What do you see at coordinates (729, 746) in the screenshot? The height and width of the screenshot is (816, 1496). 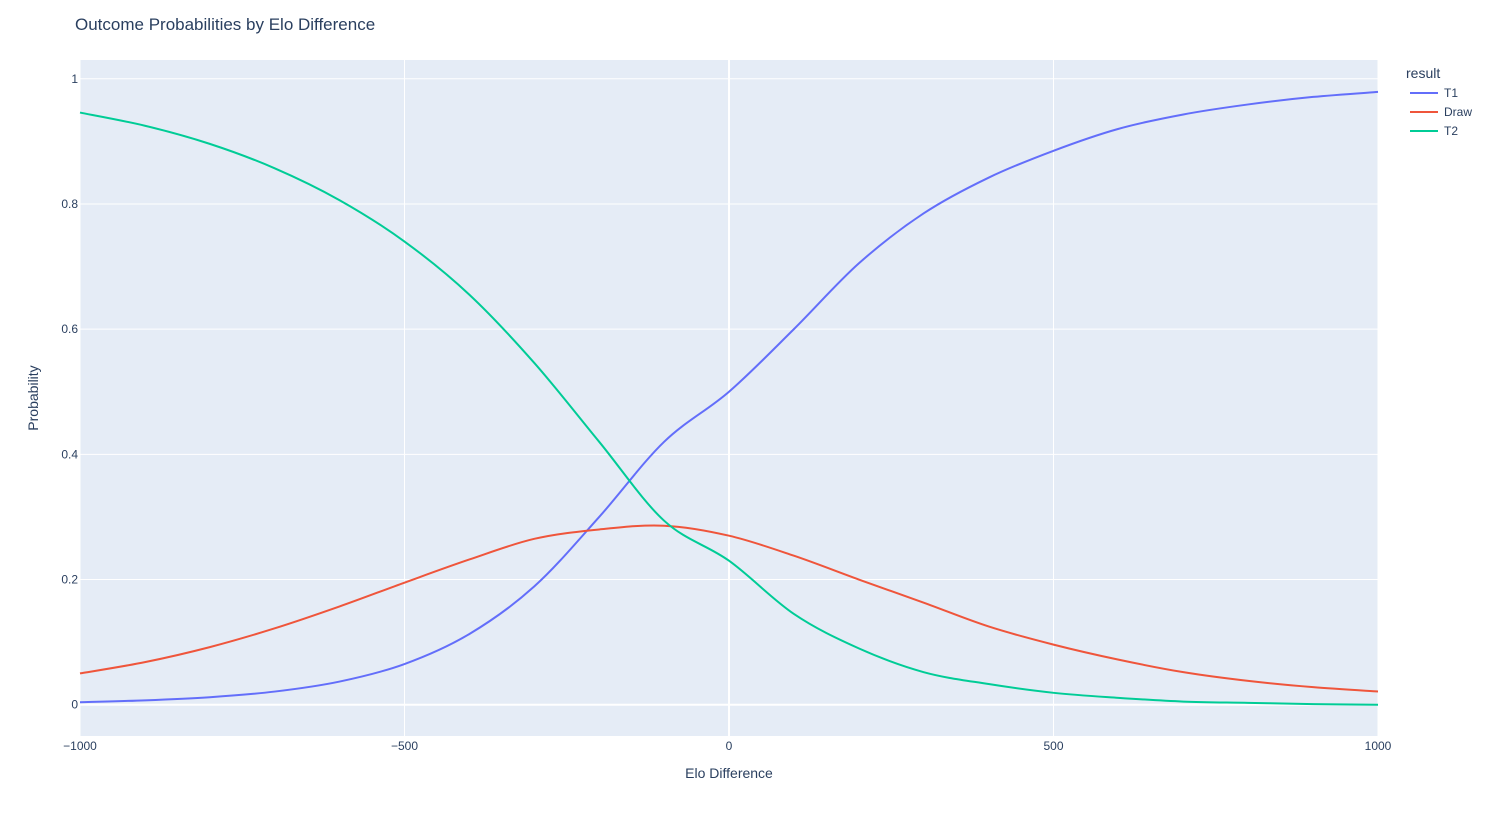 I see `x-tick-label: 0` at bounding box center [729, 746].